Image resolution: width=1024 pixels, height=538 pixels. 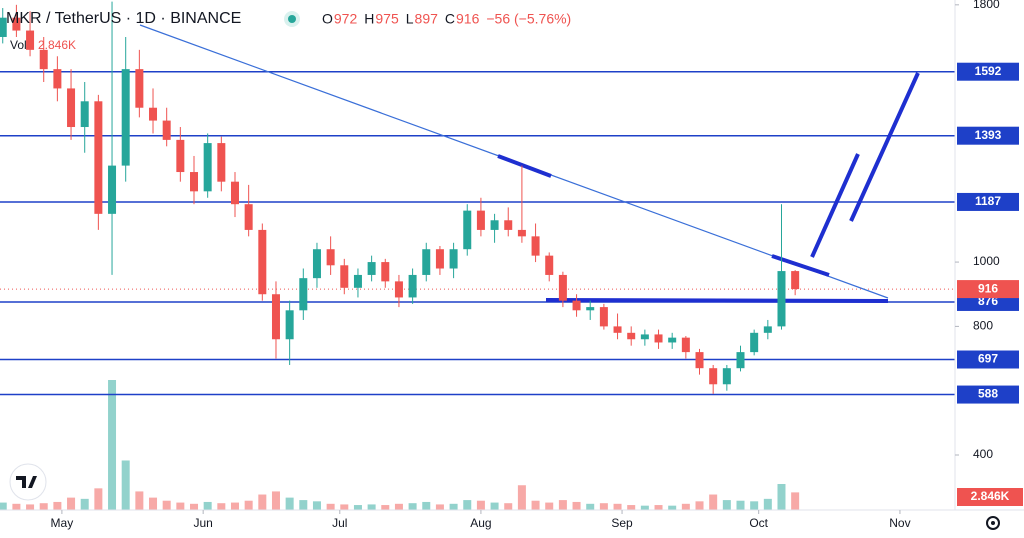 What do you see at coordinates (983, 454) in the screenshot?
I see `y-tick-label: 400` at bounding box center [983, 454].